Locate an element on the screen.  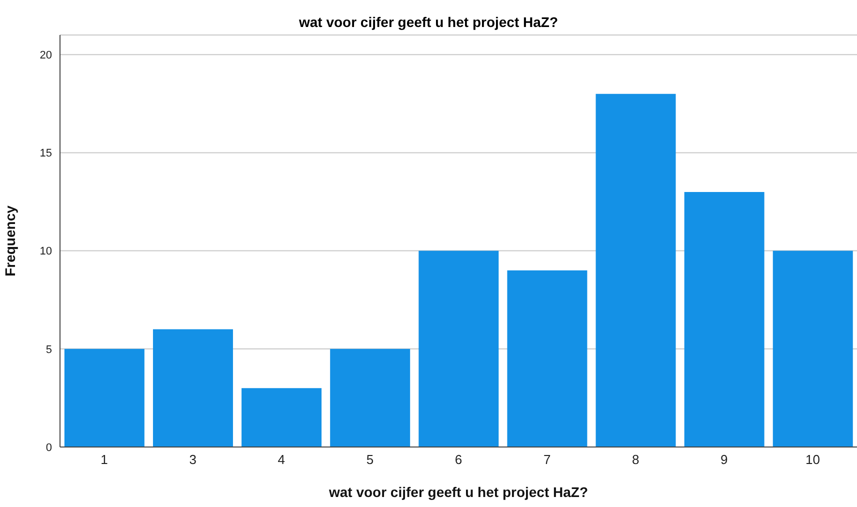
y-axis-title: Frequency is located at coordinates (10, 240).